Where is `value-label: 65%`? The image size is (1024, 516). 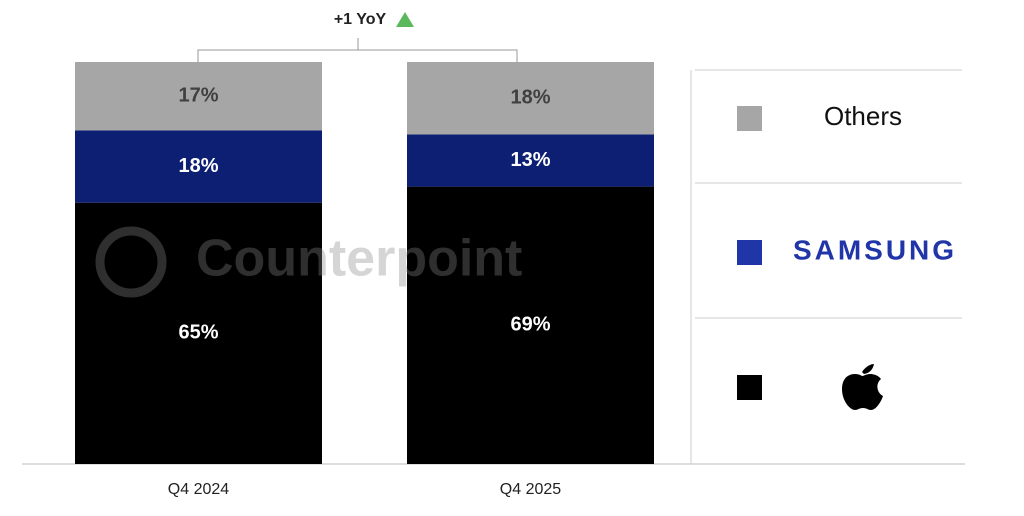 value-label: 65% is located at coordinates (198, 333).